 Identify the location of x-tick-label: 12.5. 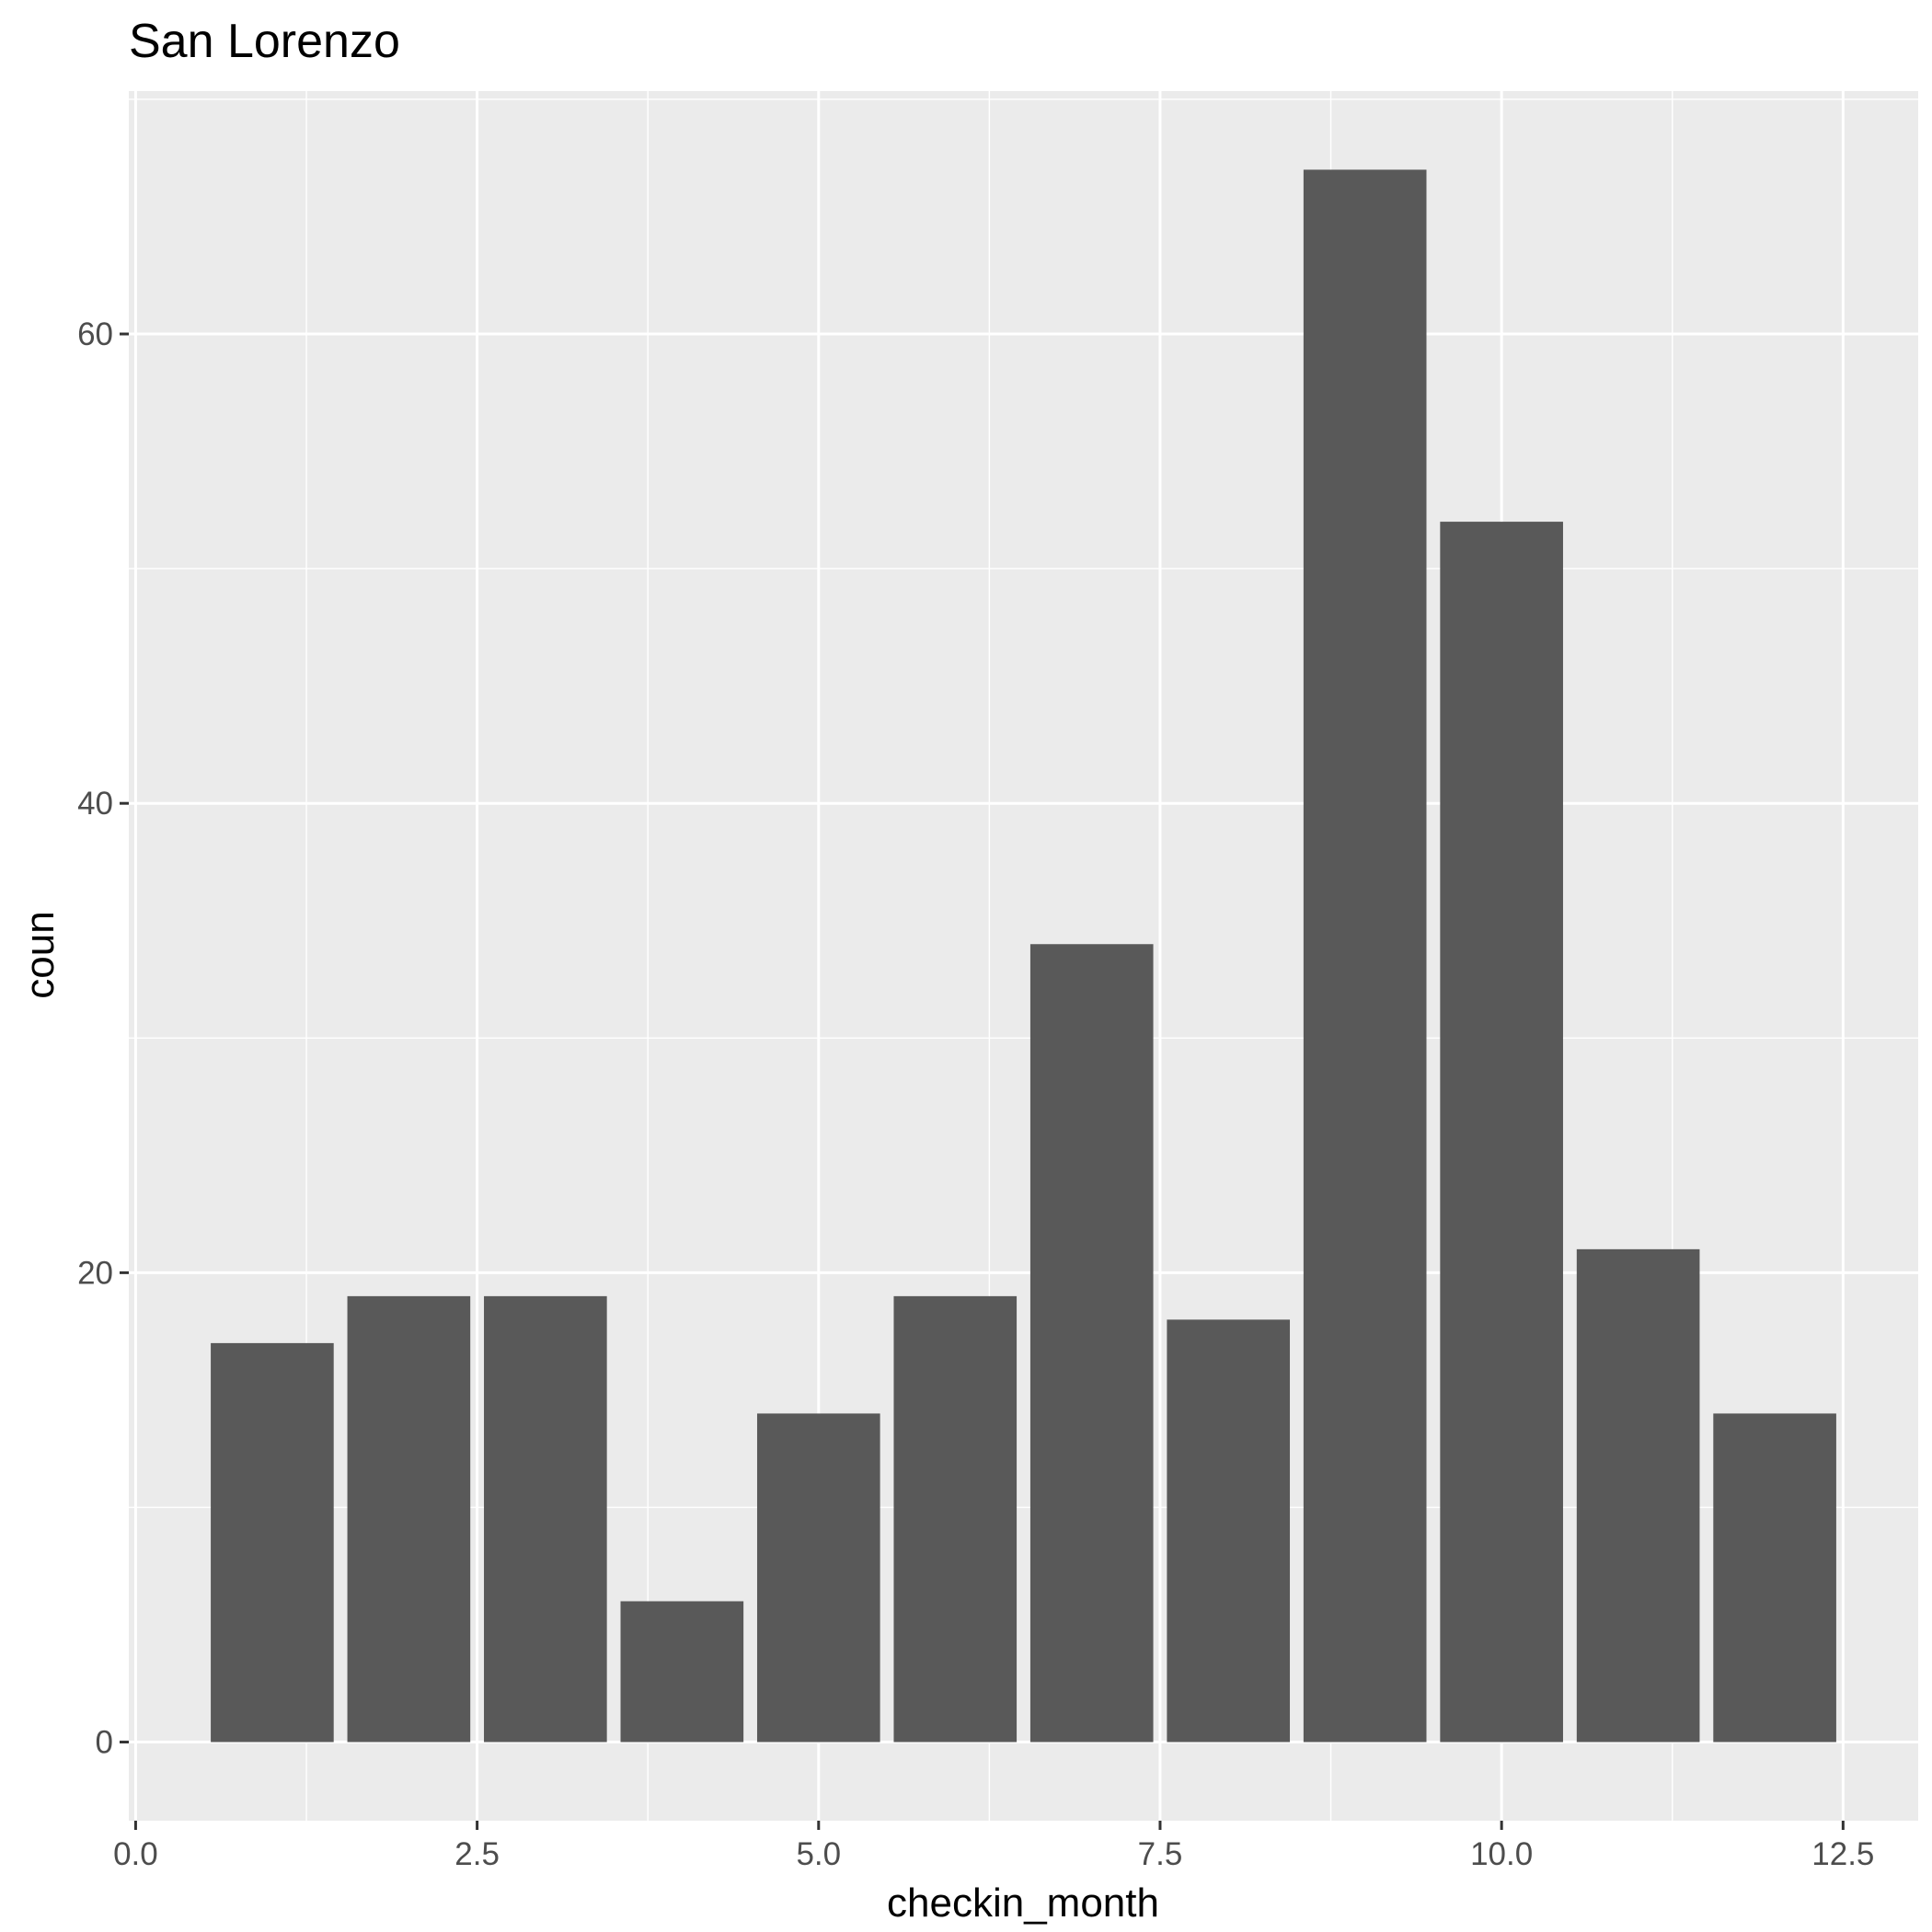
(1842, 1854).